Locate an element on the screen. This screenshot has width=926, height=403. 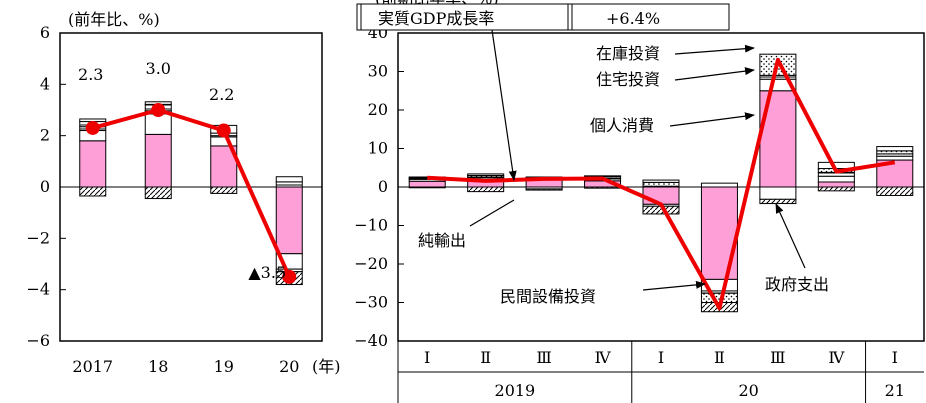
x-tick-label: 2017 is located at coordinates (92, 366).